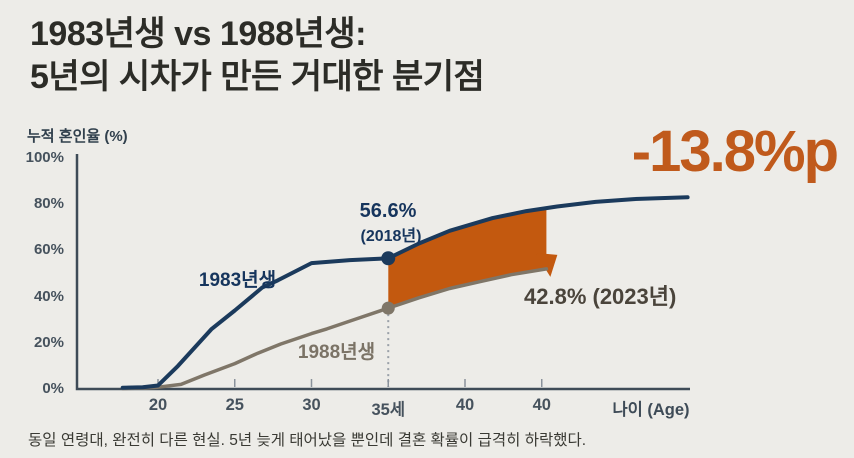 The height and width of the screenshot is (458, 854). What do you see at coordinates (388, 258) in the screenshot?
I see `marker-dot-1983` at bounding box center [388, 258].